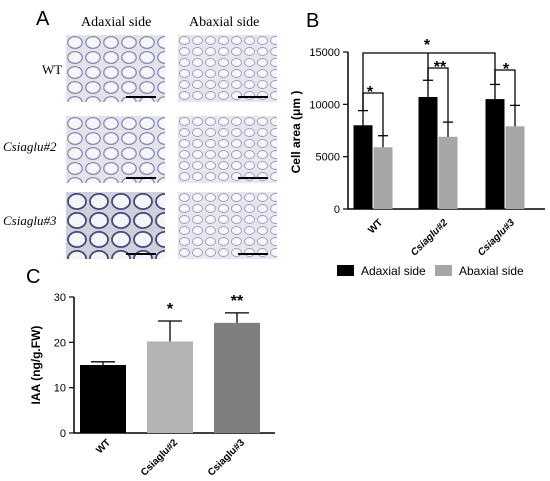 Image resolution: width=550 pixels, height=481 pixels. I want to click on micrograph-csiaglu2-adaxial, so click(115, 149).